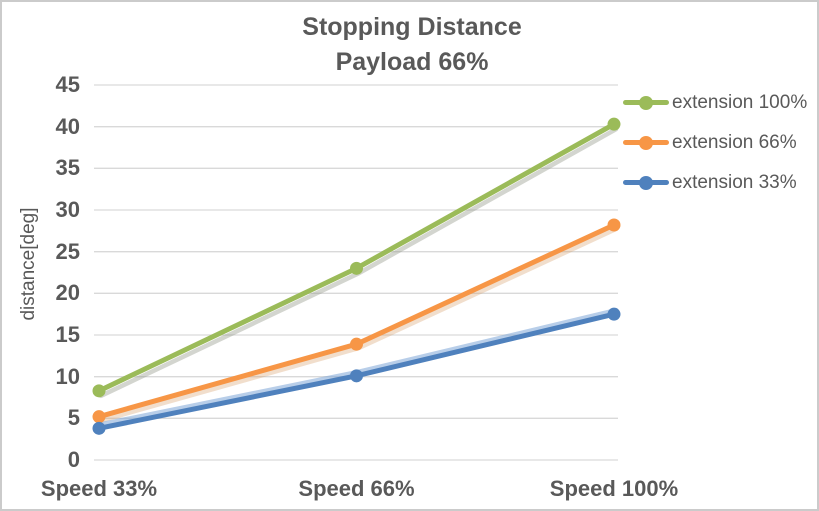  I want to click on x-tick-label-0: Speed 33%, so click(99, 488).